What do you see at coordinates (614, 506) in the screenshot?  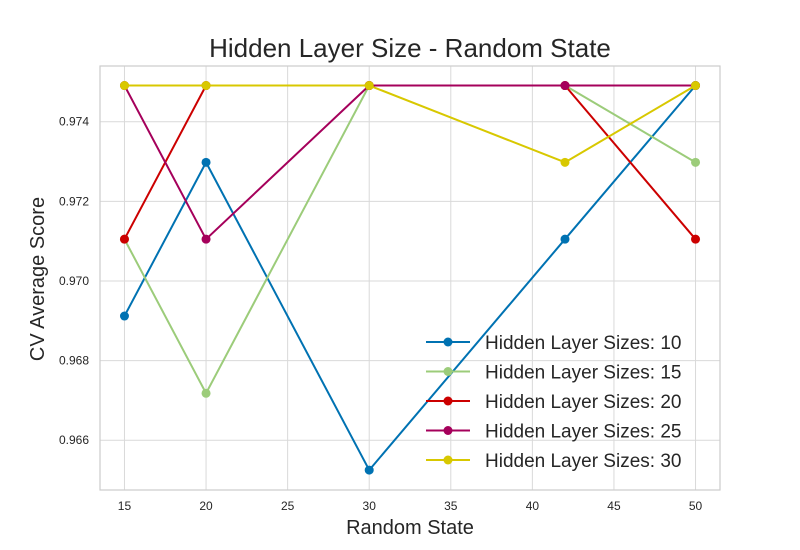 I see `x-tick-label: 45` at bounding box center [614, 506].